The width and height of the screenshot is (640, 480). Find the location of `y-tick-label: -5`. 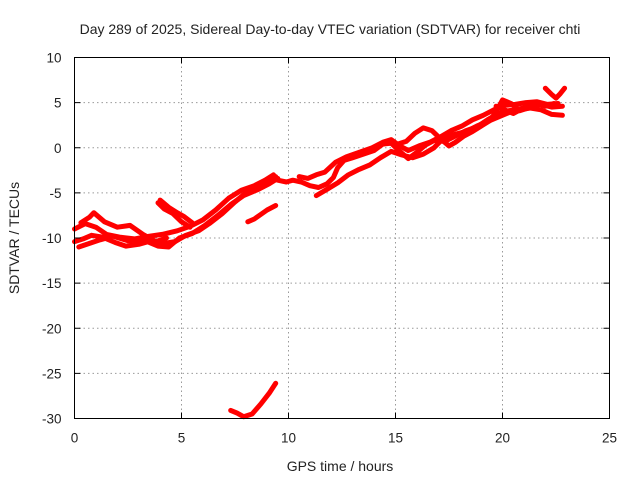

y-tick-label: -5 is located at coordinates (55, 193).